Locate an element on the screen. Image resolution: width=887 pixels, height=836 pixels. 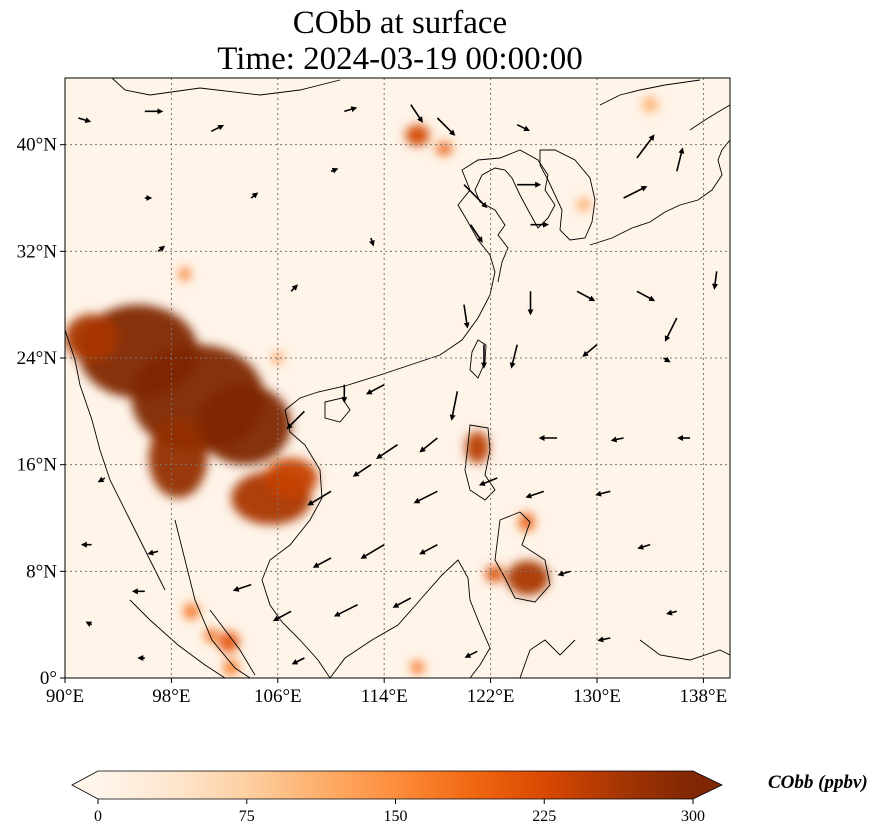
coastline-luzon is located at coordinates (480, 462).